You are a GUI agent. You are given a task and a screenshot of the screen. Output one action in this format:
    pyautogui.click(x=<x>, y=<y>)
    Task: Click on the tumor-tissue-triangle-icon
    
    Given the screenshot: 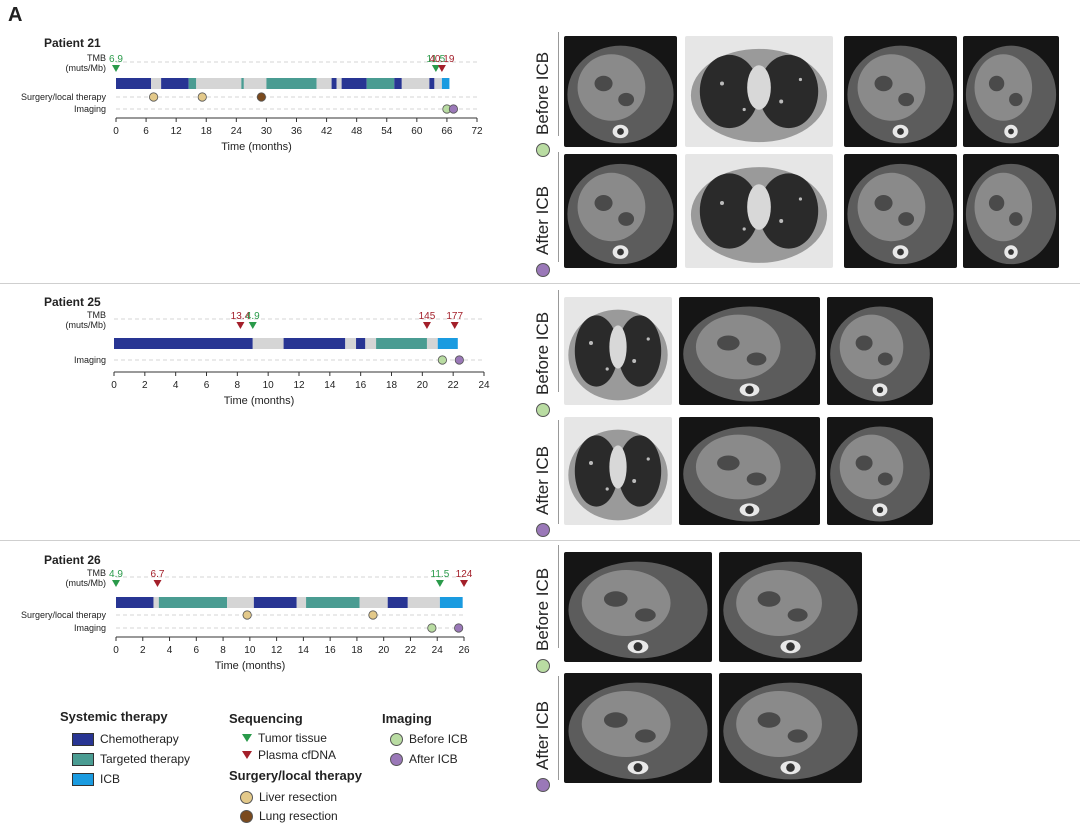 What is the action you would take?
    pyautogui.click(x=247, y=738)
    